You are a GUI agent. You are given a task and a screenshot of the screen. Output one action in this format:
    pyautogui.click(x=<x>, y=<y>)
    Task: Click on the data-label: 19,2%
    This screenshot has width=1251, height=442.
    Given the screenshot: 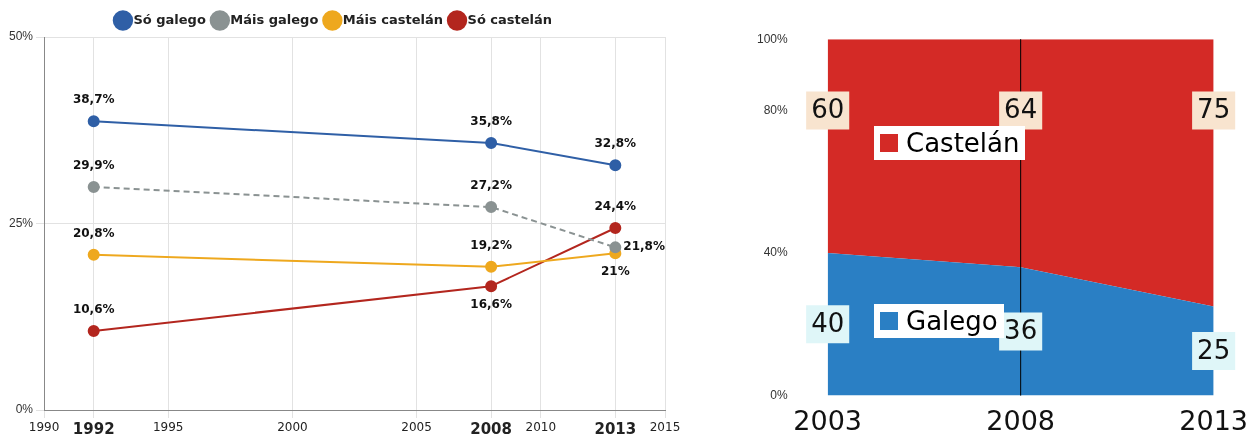 What is the action you would take?
    pyautogui.click(x=491, y=244)
    